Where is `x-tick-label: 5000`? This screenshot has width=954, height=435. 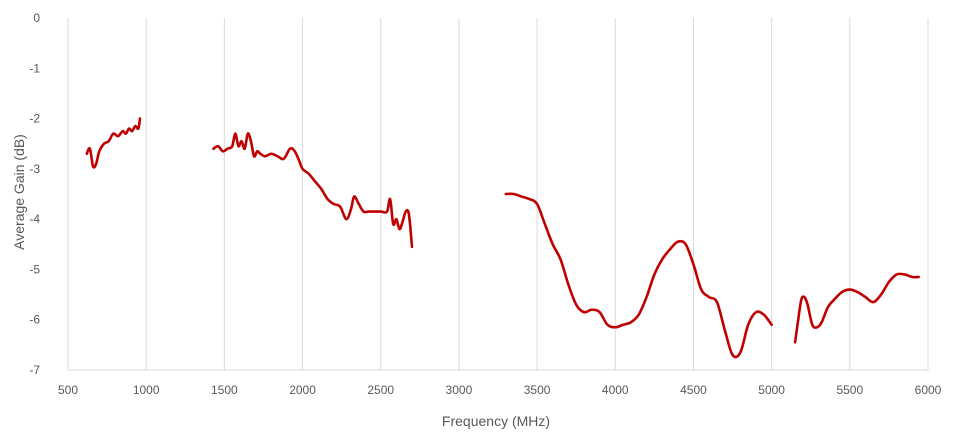 x-tick-label: 5000 is located at coordinates (771, 390).